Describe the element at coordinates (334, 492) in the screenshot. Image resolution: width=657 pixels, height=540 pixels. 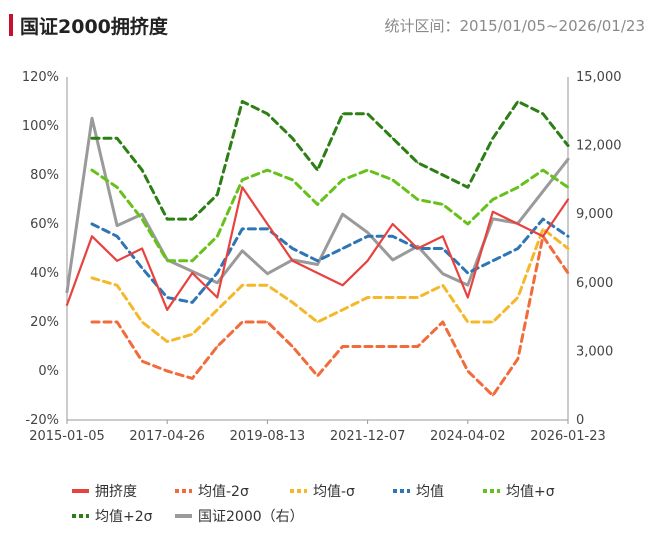
I see `legend-label: 均值-σ` at that location.